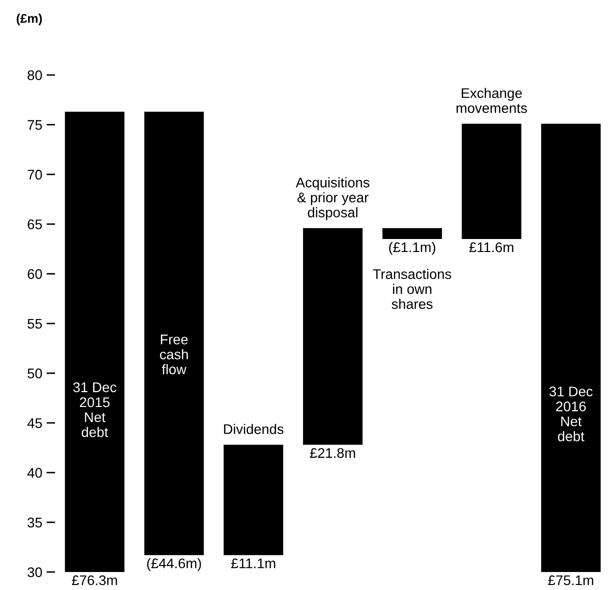 This screenshot has height=590, width=611. What do you see at coordinates (333, 453) in the screenshot?
I see `data-label: £21.8m` at bounding box center [333, 453].